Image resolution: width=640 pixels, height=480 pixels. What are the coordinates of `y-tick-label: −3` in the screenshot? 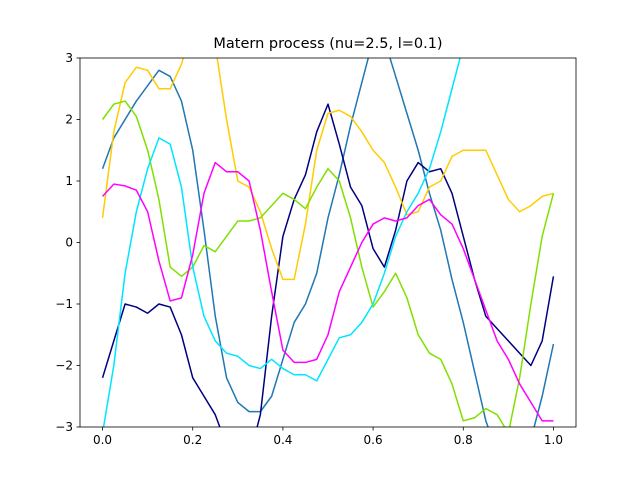 It's located at (64, 427).